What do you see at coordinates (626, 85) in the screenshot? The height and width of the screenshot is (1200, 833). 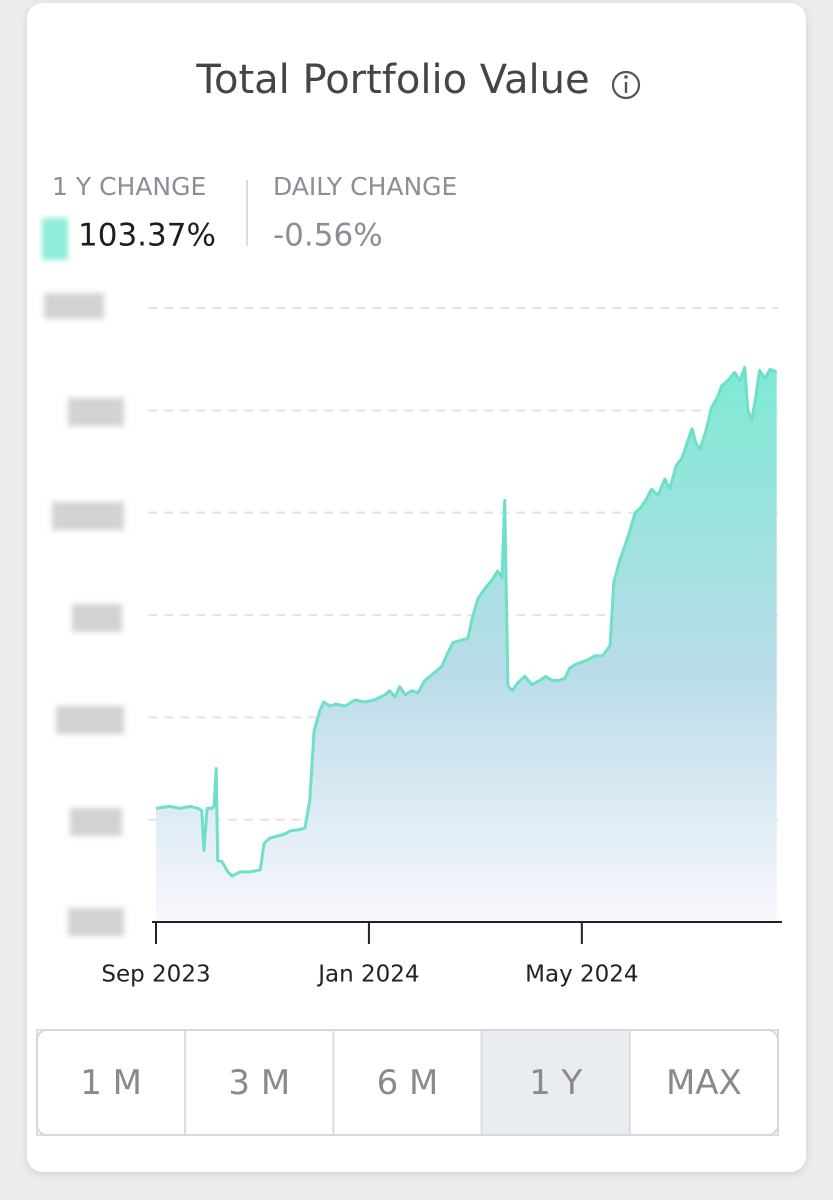 I see `info-icon` at bounding box center [626, 85].